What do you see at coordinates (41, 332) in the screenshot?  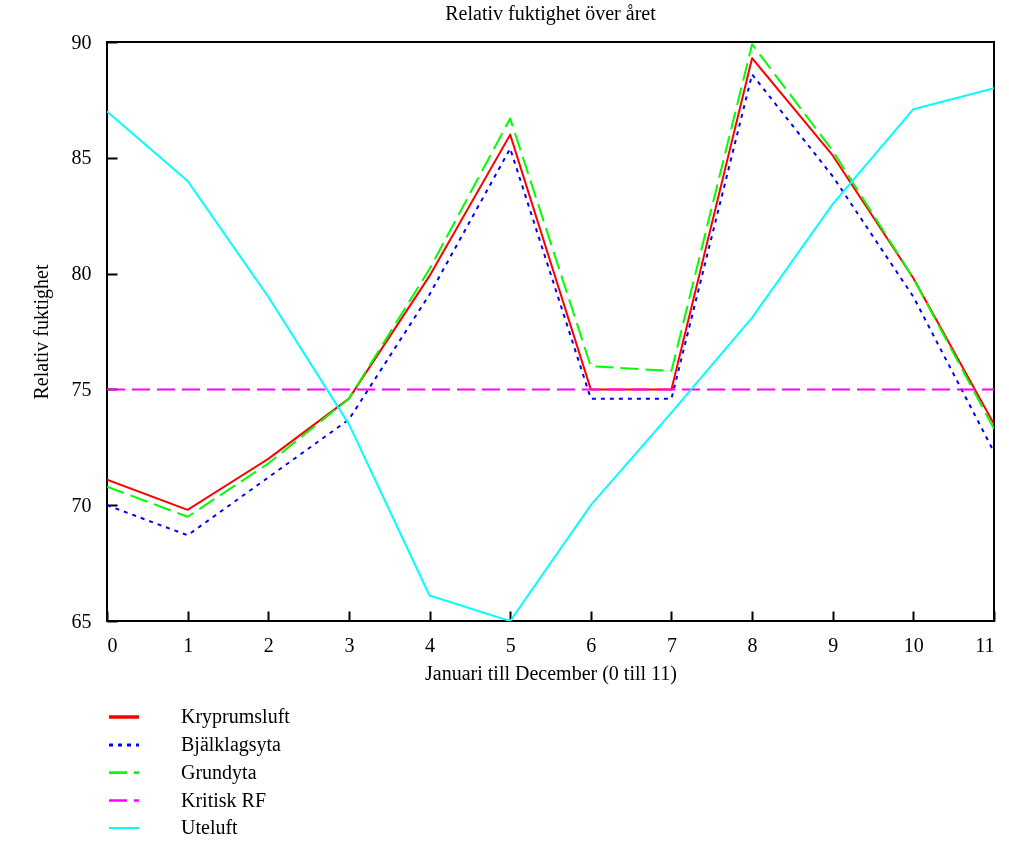 I see `y-axis-title: Relativ fuktighet` at bounding box center [41, 332].